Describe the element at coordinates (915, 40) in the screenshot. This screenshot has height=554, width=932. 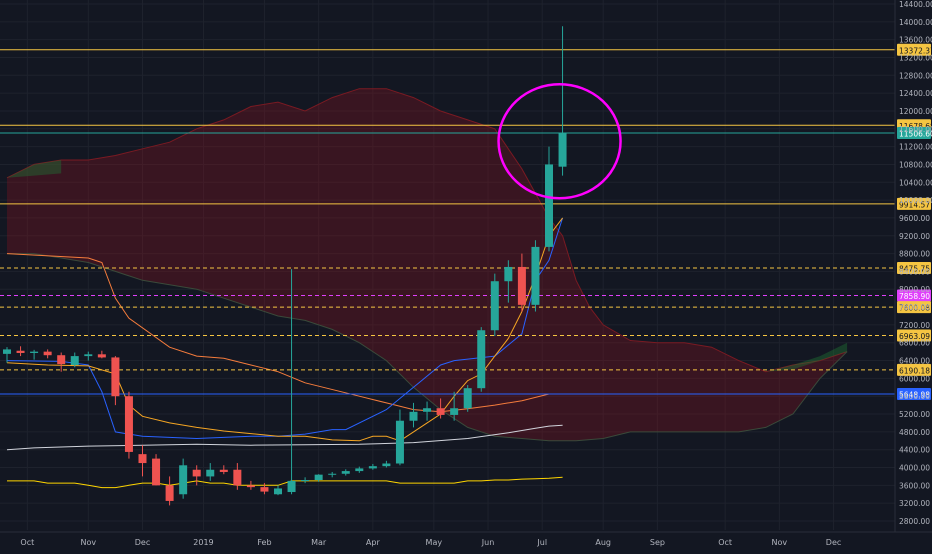
I see `price-tick-label: 13600.00` at that location.